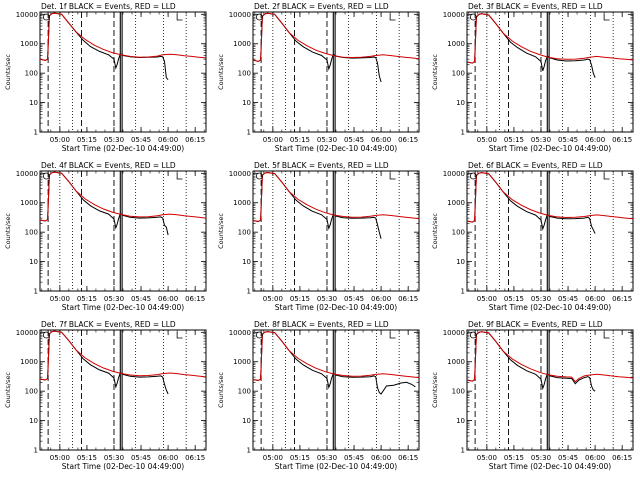 Image resolution: width=640 pixels, height=480 pixels. What do you see at coordinates (321, 6) in the screenshot?
I see `panel-title: Det. 2f BLACK = Events, RED = LLD` at bounding box center [321, 6].